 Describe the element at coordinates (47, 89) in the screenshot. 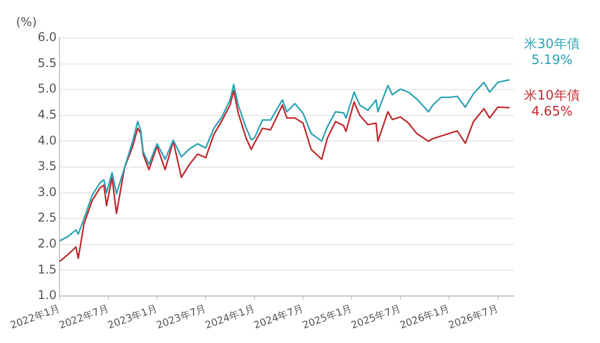

I see `y-tick-label: 5.0` at that location.